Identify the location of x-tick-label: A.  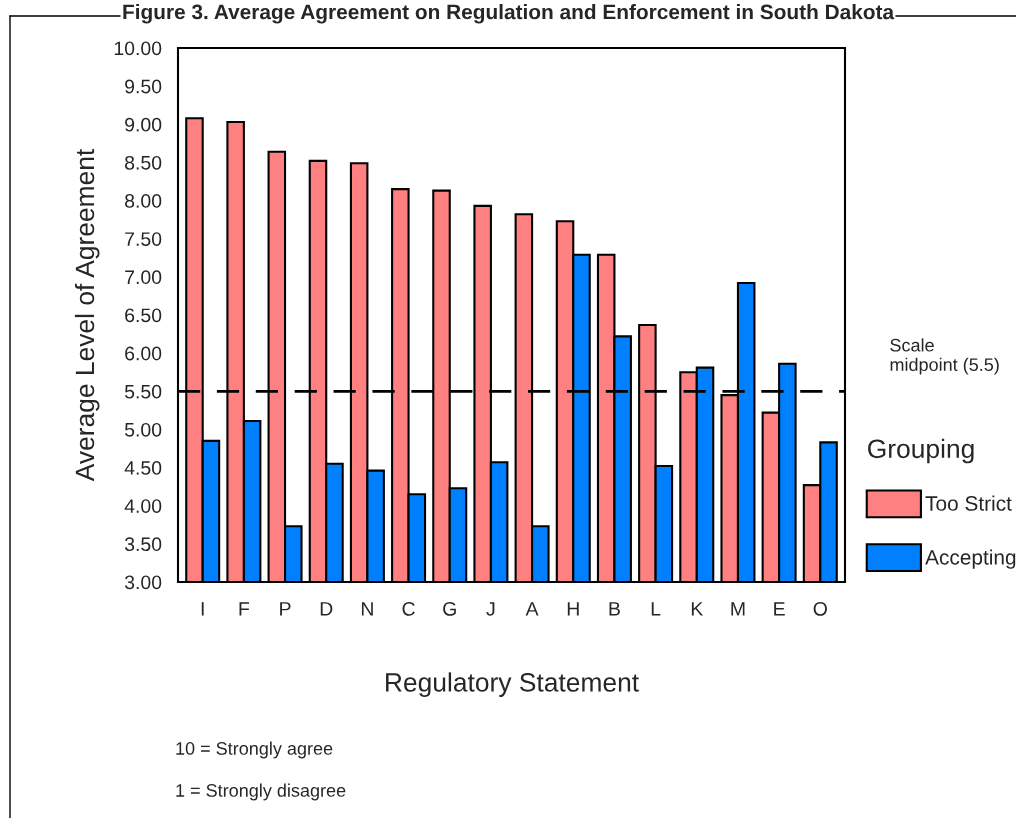
(532, 609).